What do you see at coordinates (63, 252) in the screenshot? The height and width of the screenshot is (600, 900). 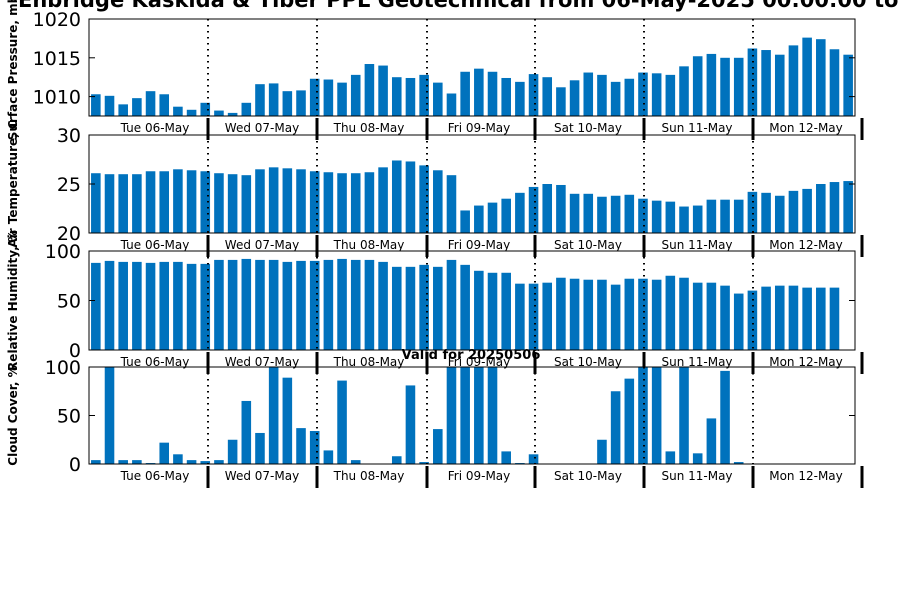 I see `ytick-label: 100` at bounding box center [63, 252].